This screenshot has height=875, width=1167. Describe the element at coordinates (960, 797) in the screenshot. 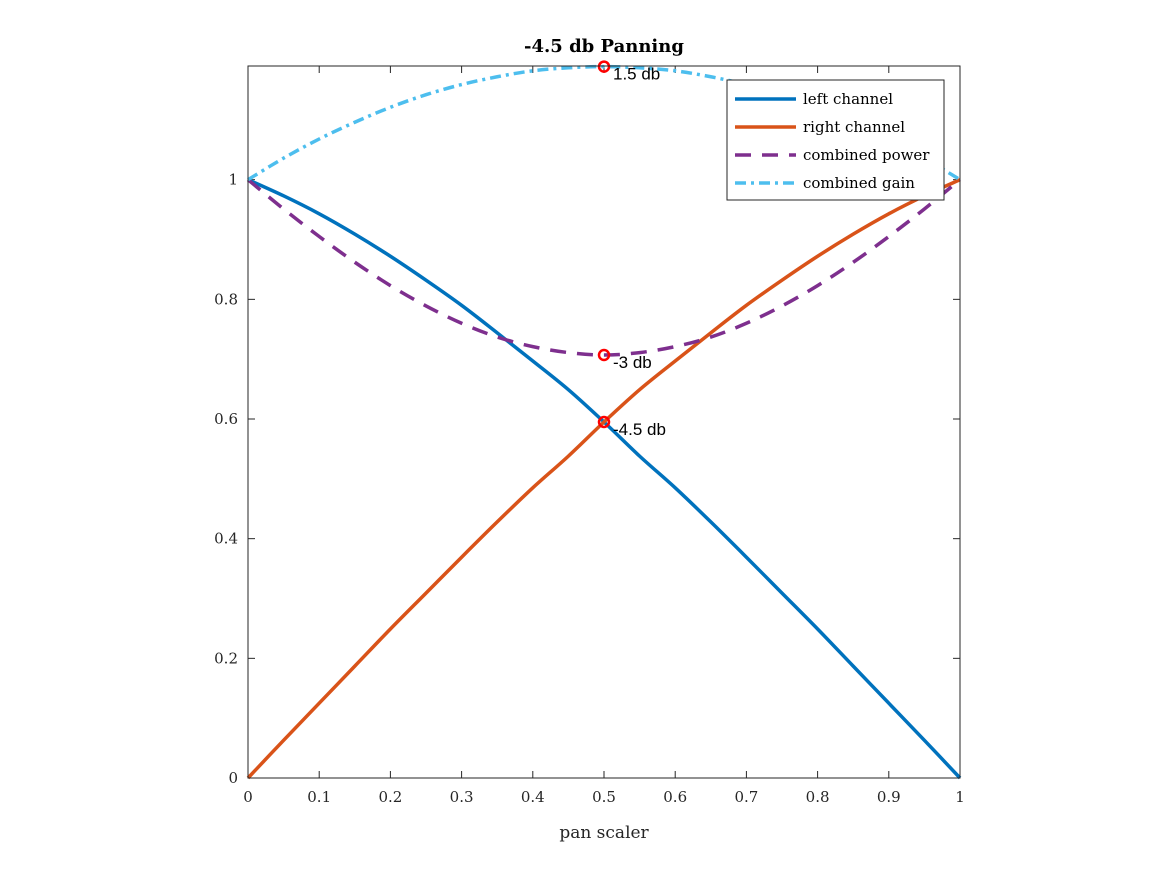

I see `x-tick-label: 1` at that location.